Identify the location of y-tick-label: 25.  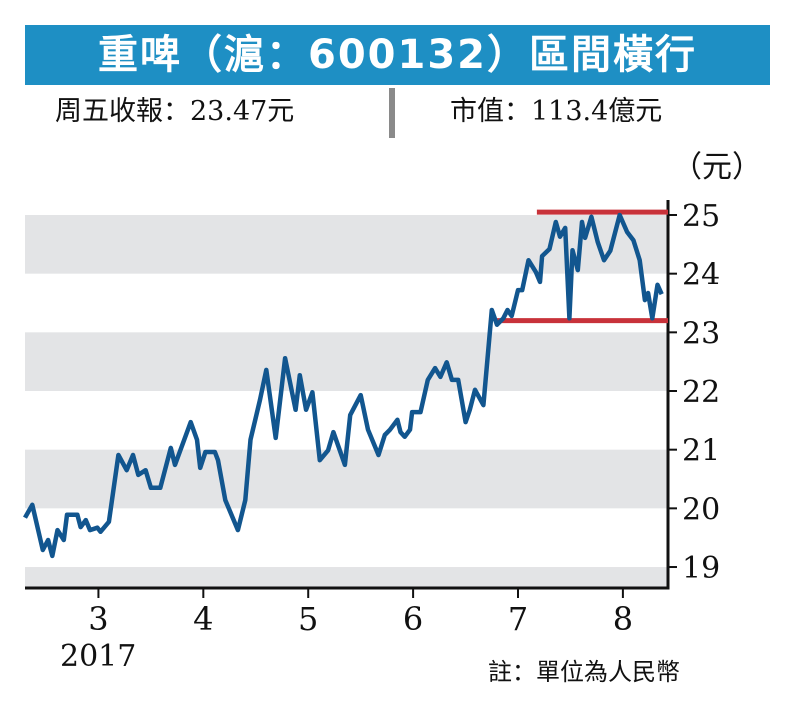
(701, 216).